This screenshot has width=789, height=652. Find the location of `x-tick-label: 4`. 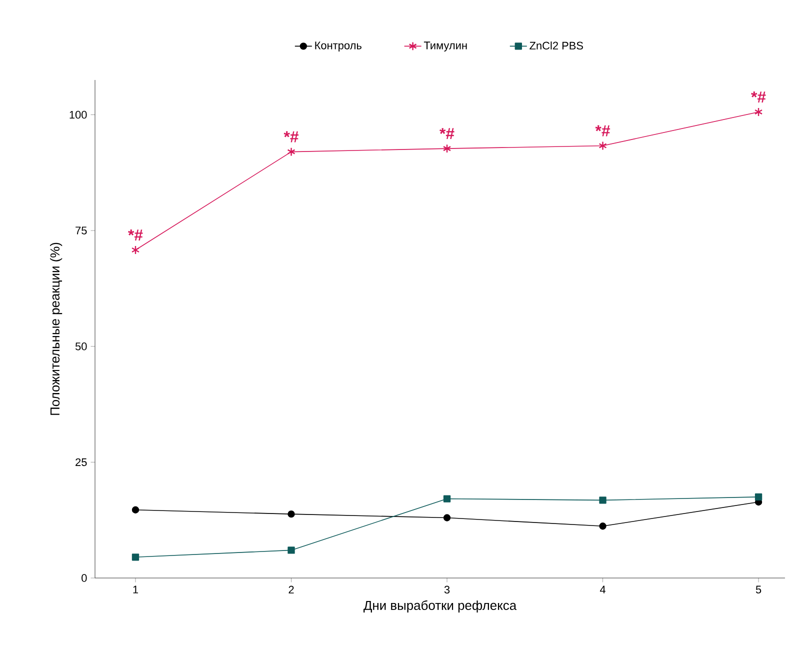

x-tick-label: 4 is located at coordinates (603, 590).